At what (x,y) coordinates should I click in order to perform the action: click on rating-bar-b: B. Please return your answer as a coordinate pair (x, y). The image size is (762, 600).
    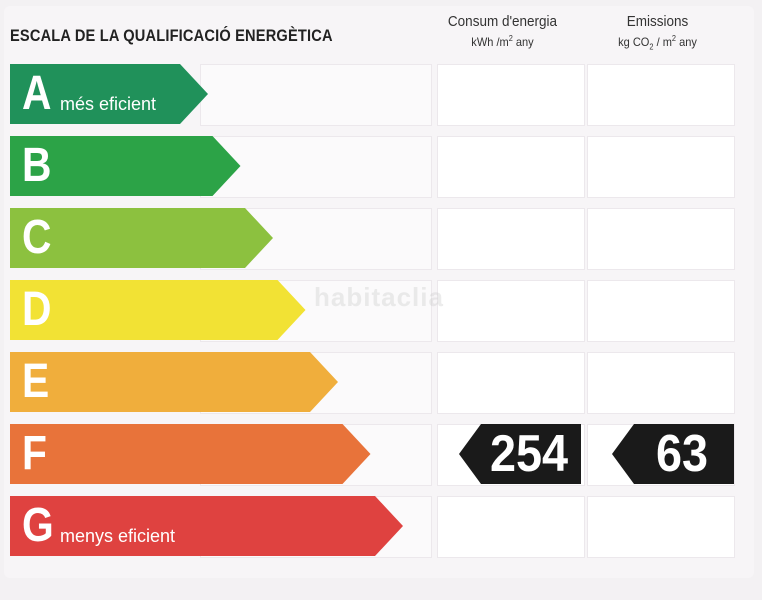
    Looking at the image, I should click on (125, 166).